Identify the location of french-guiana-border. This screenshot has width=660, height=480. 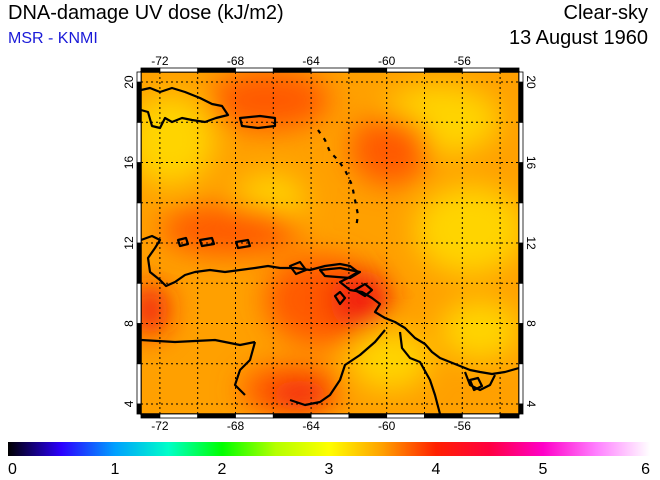
(479, 381).